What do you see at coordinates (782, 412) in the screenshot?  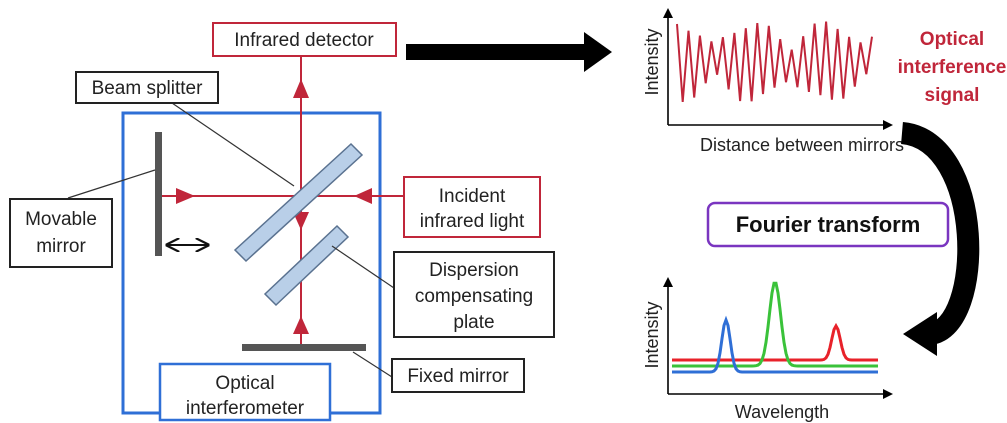 I see `spectrum-xlabel: Wavelength` at bounding box center [782, 412].